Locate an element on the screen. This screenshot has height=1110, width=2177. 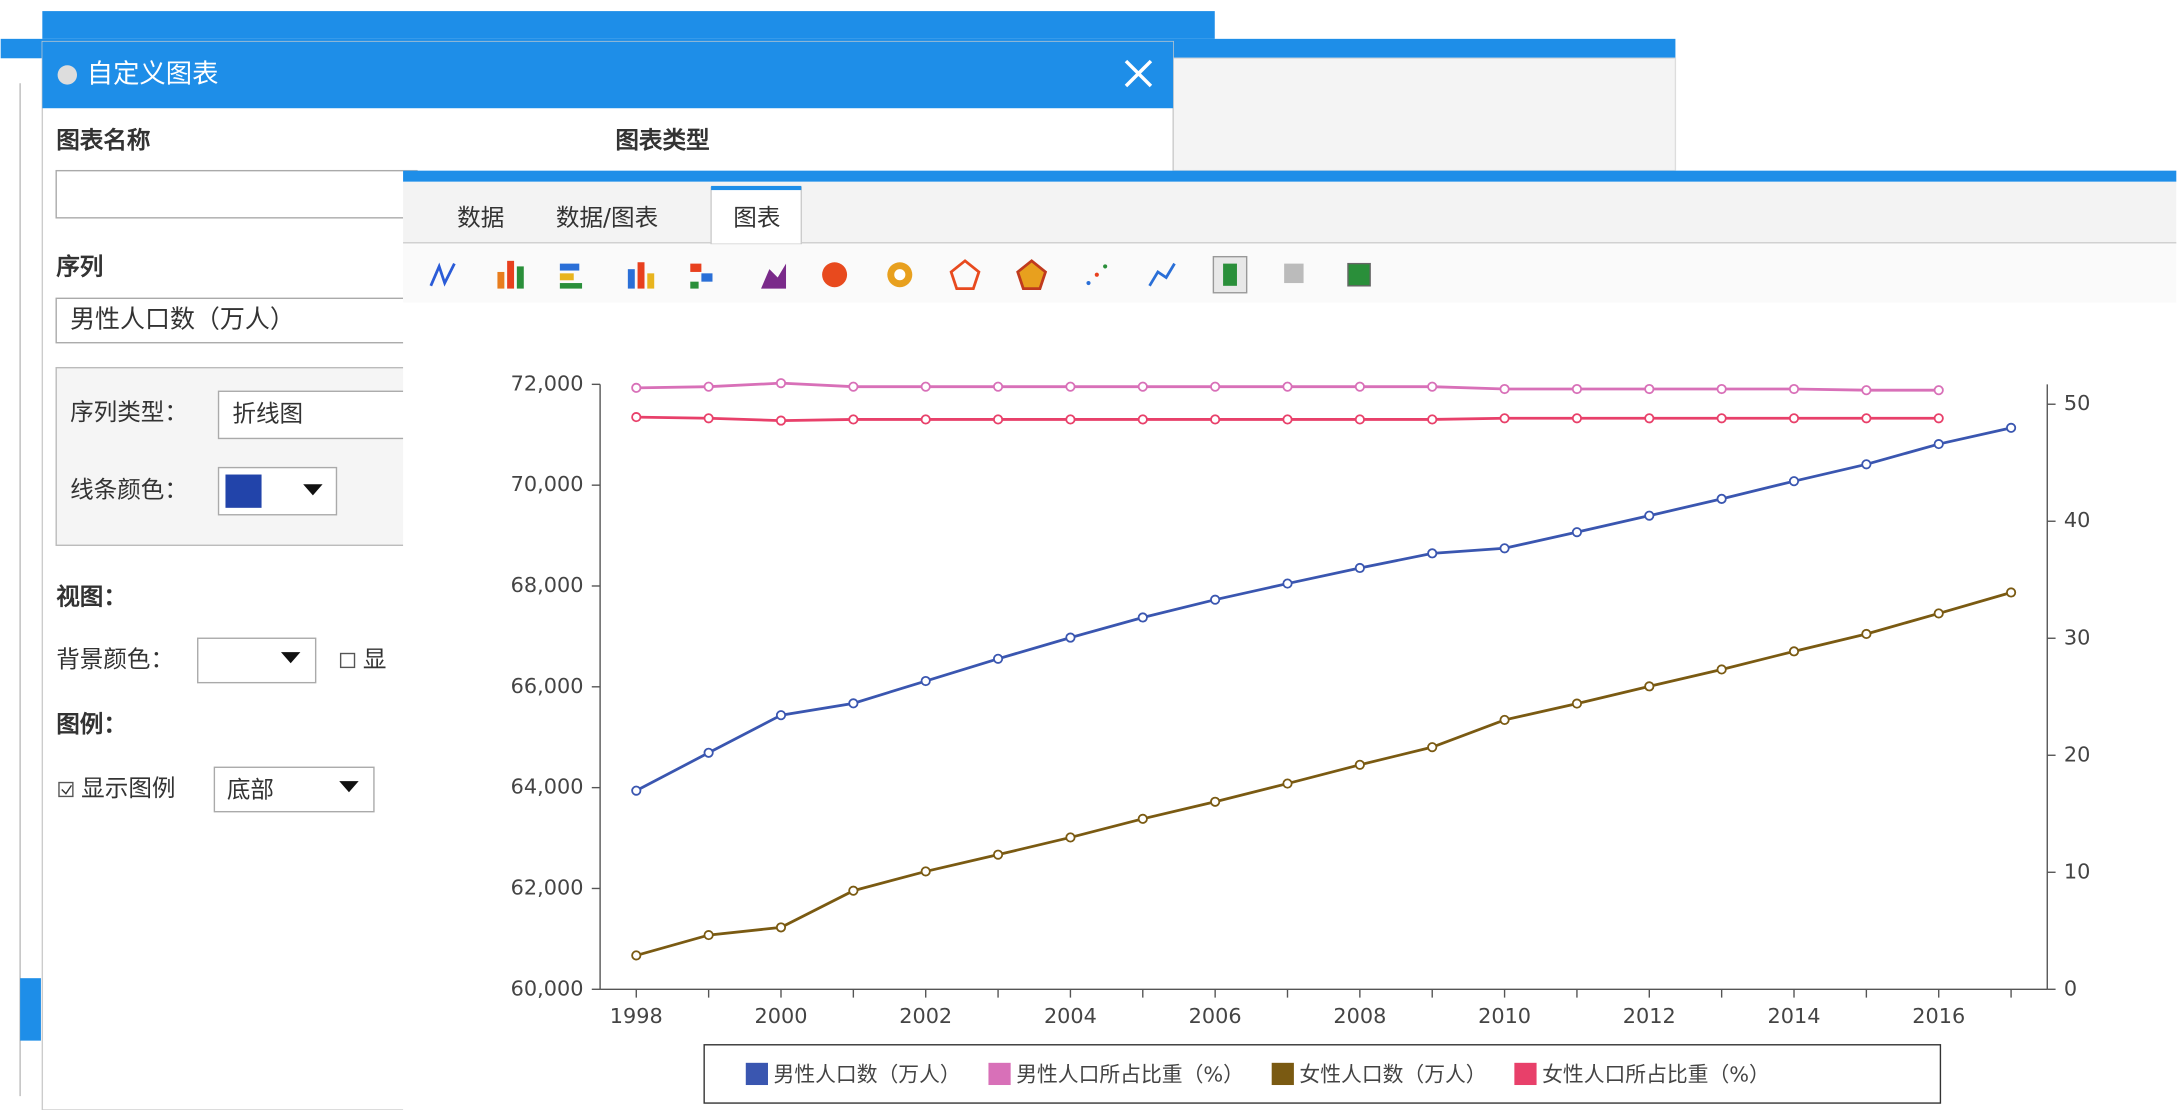
label: 图例： is located at coordinates (91, 724).